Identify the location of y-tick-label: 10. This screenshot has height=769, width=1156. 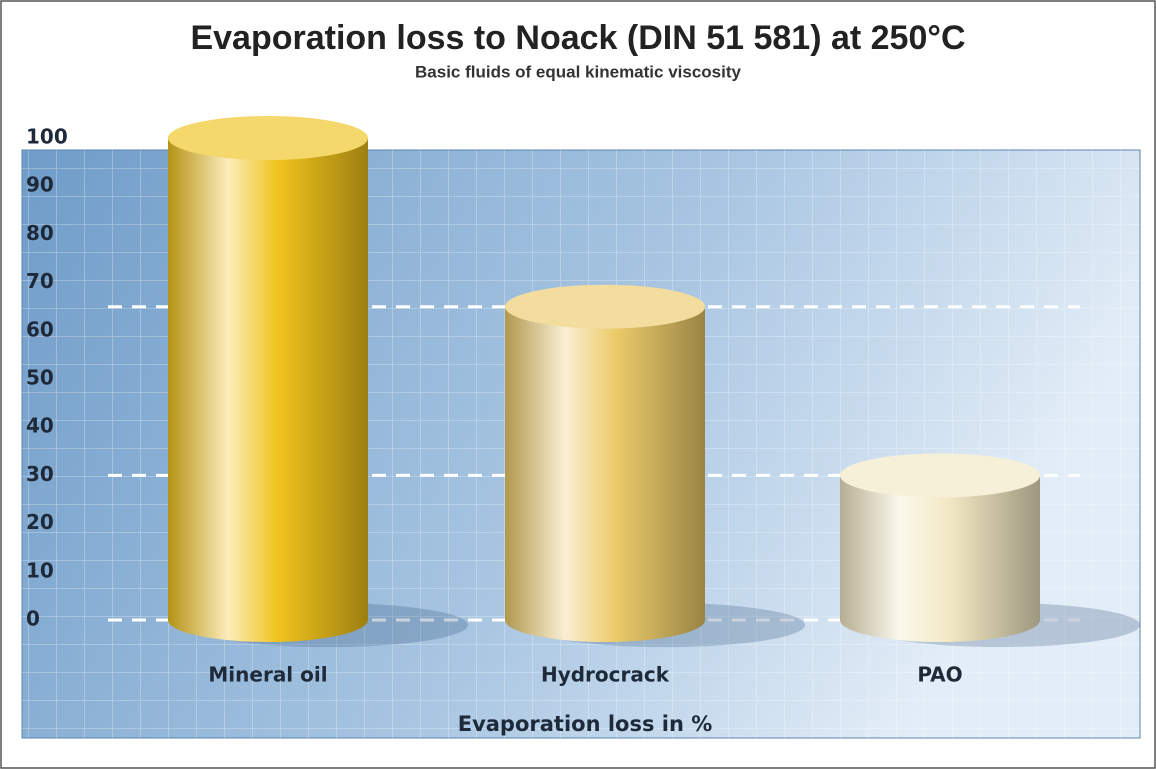
(40, 570).